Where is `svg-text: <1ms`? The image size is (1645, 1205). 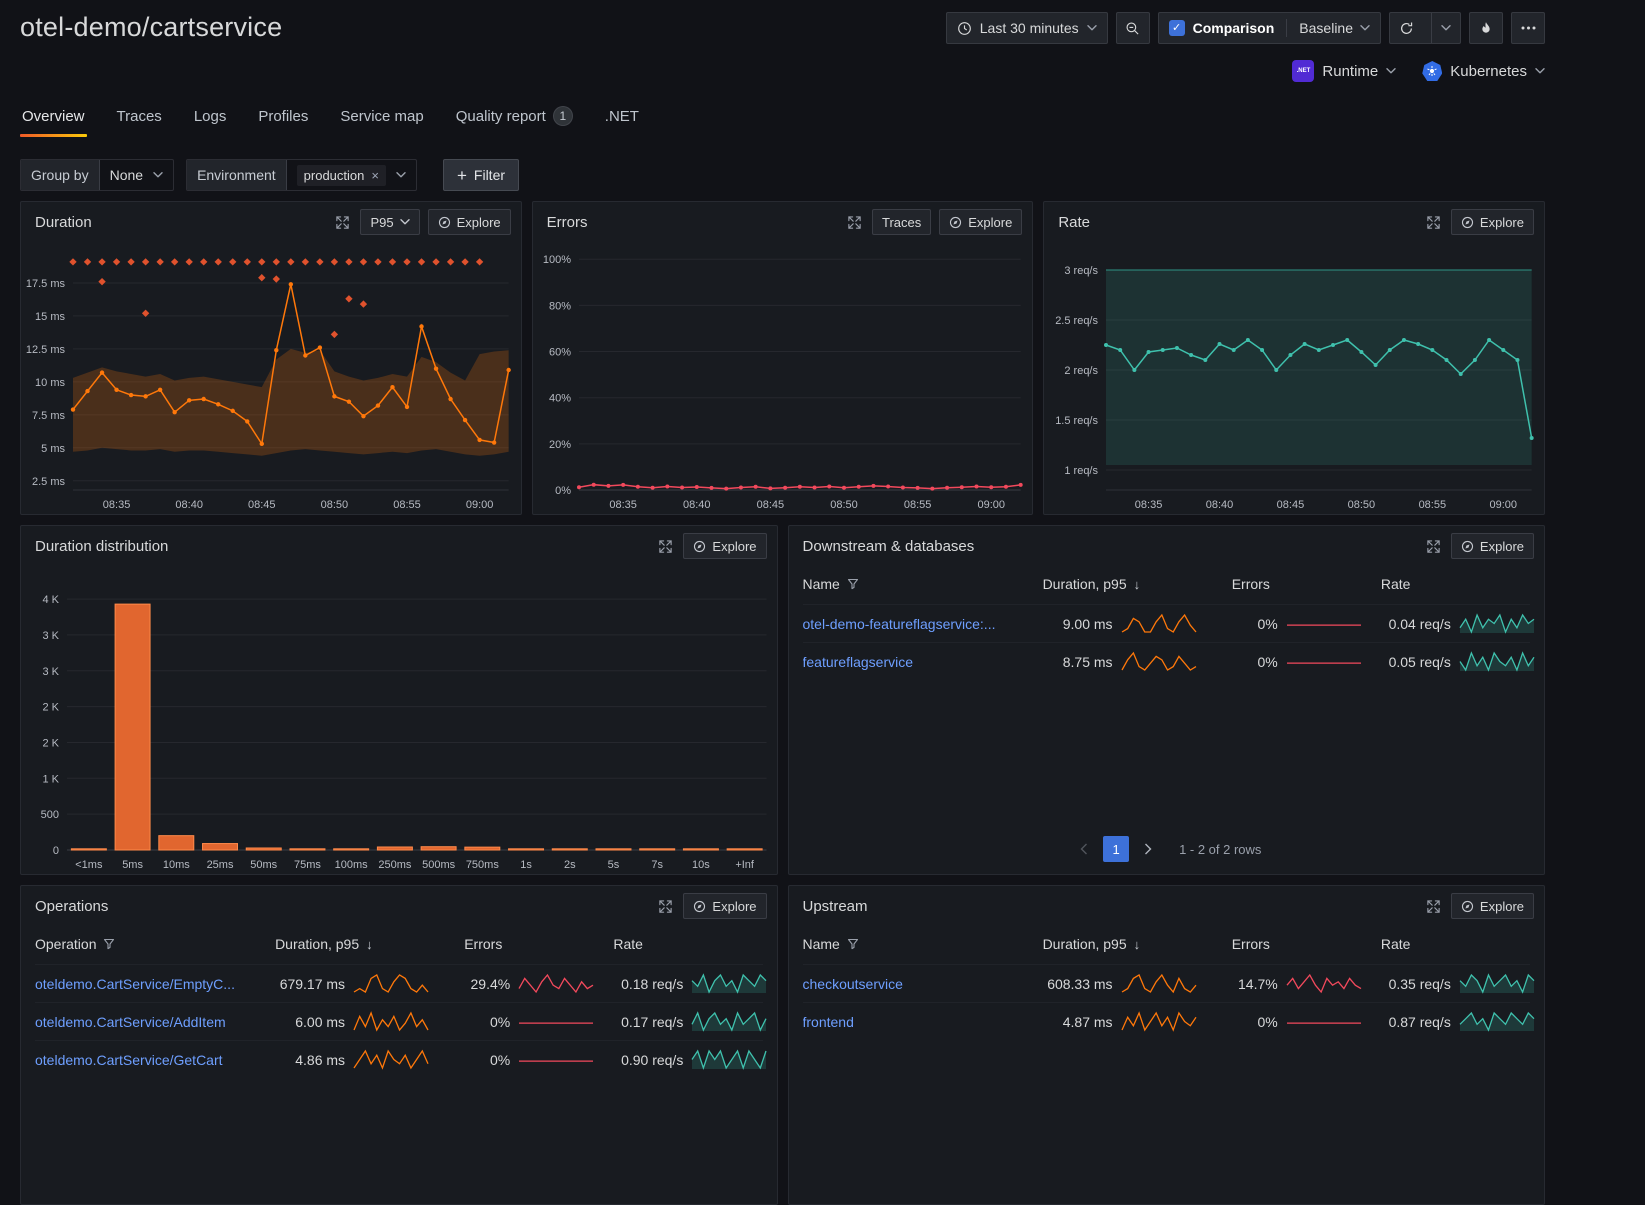
svg-text: <1ms is located at coordinates (89, 865).